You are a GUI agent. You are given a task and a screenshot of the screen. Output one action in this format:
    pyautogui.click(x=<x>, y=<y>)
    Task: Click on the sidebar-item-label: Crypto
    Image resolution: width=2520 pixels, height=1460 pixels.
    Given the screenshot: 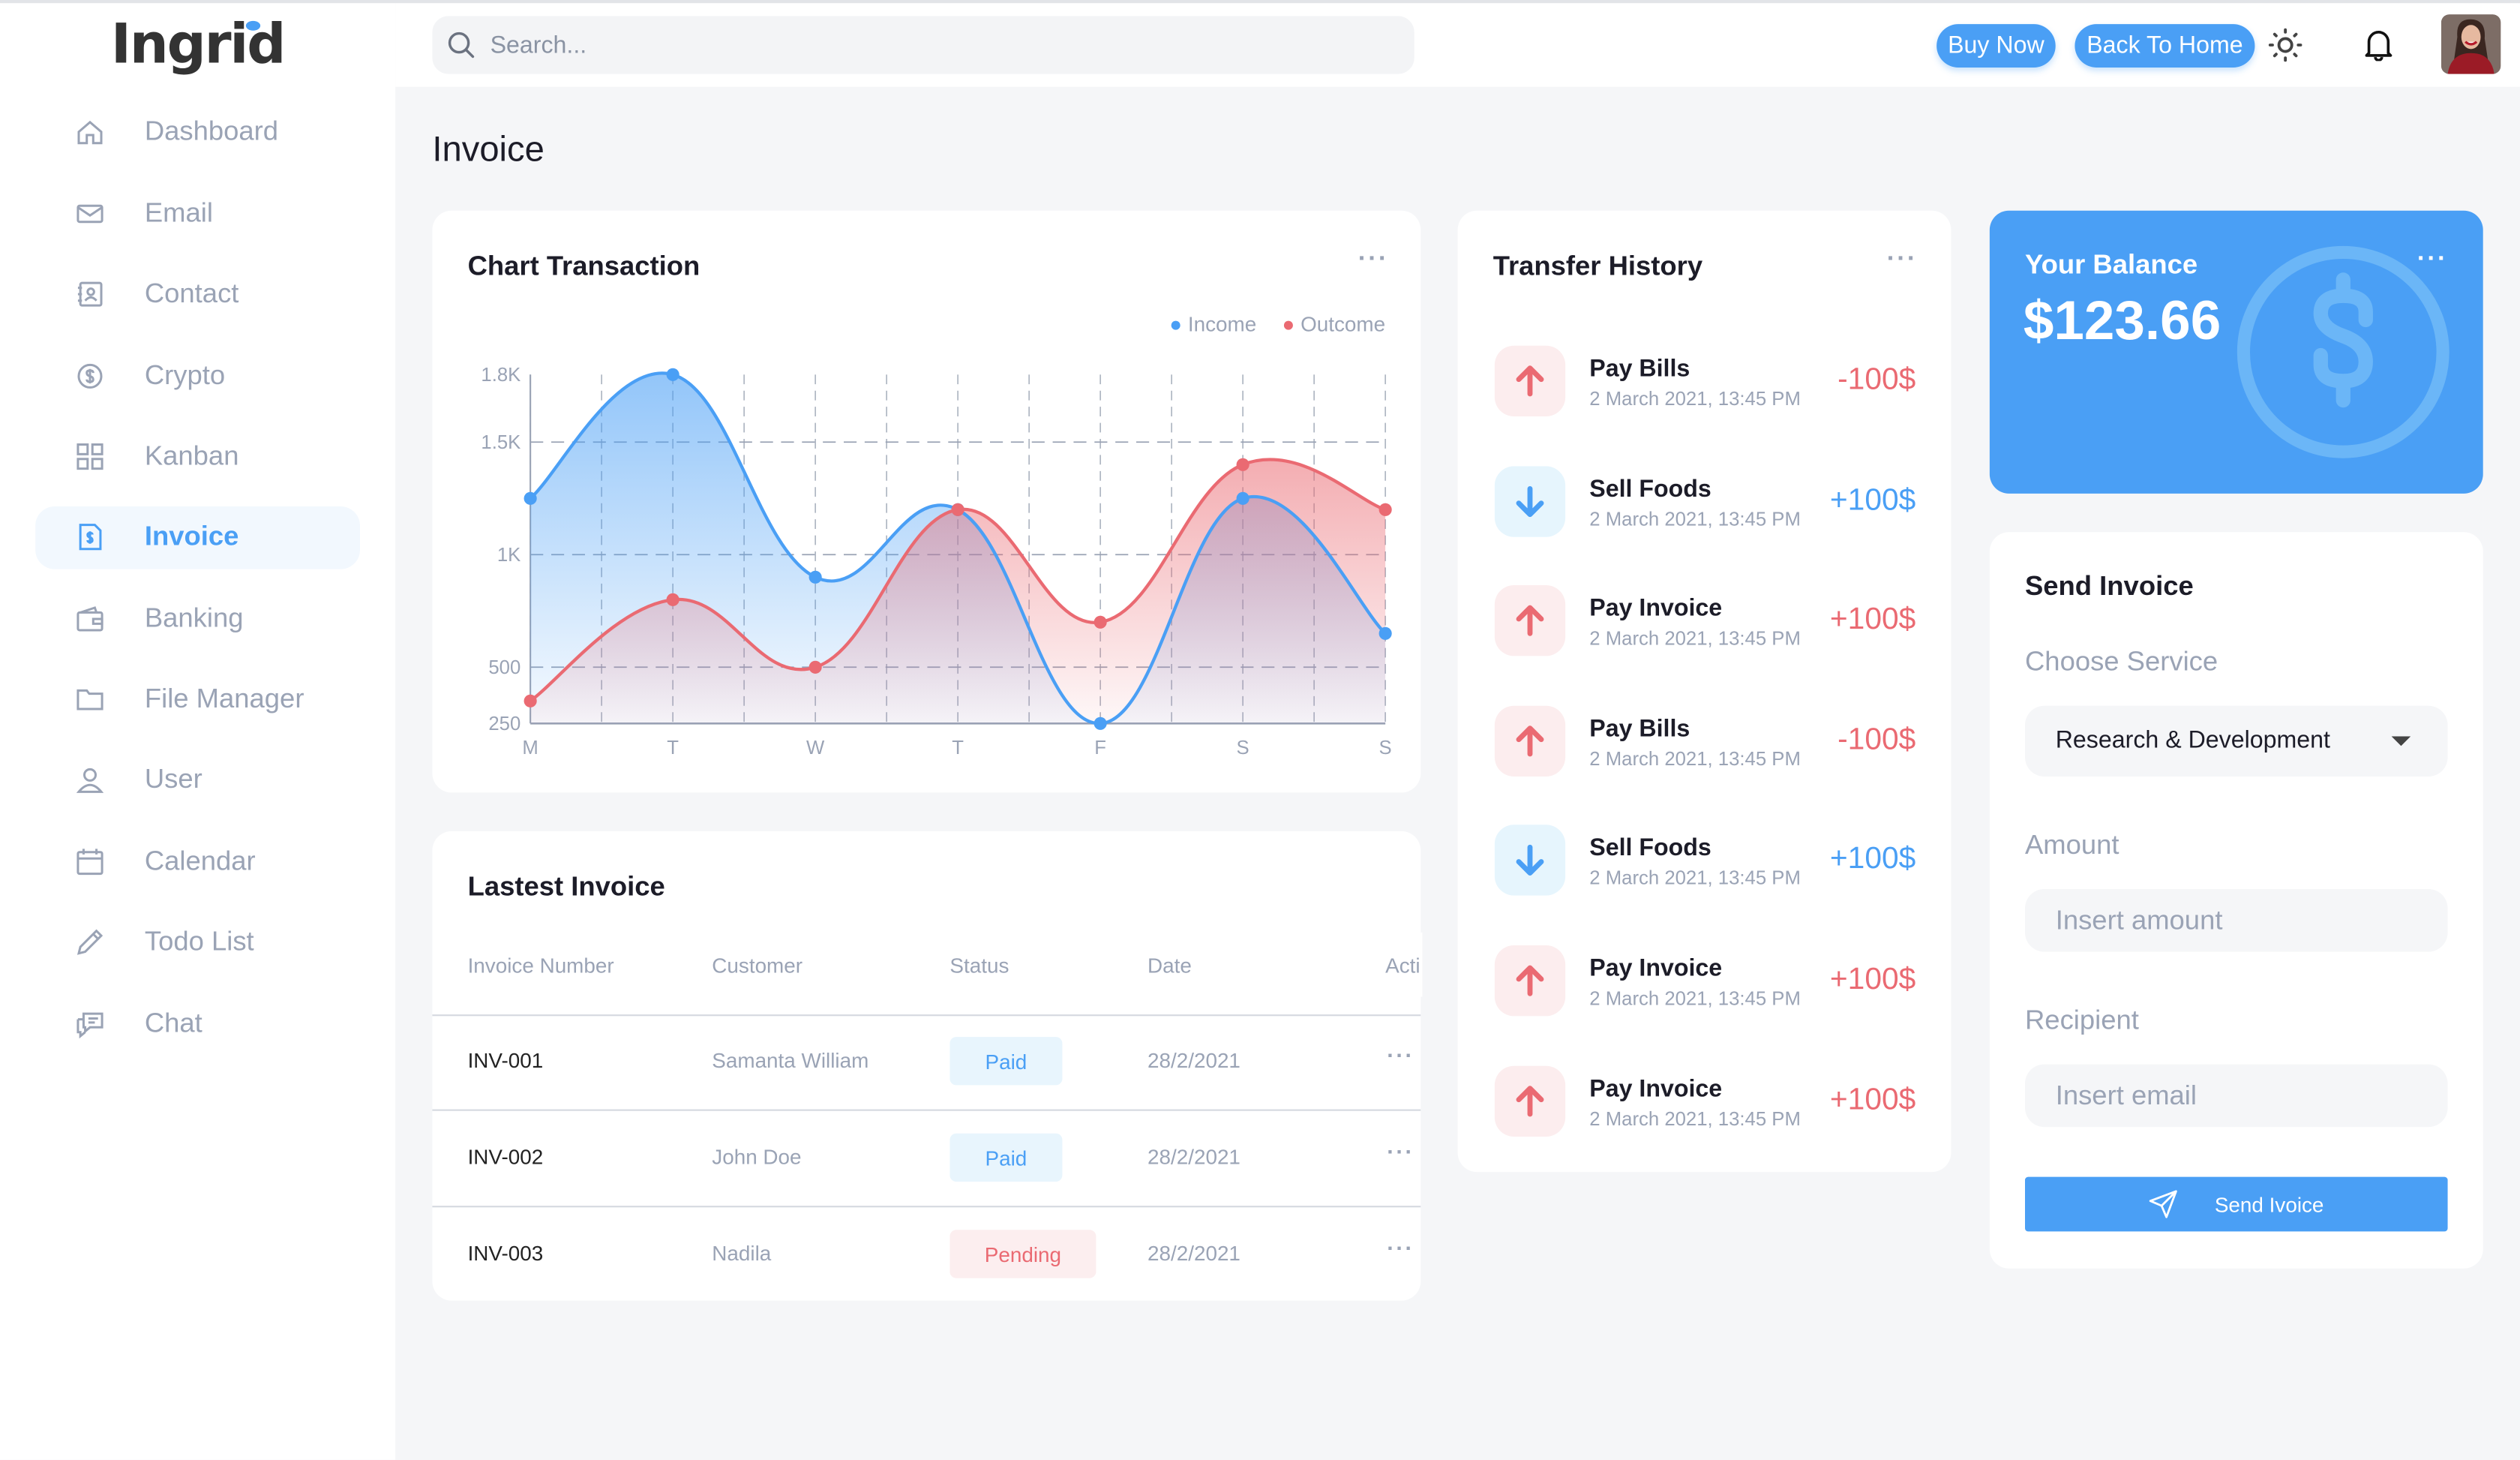 What is the action you would take?
    pyautogui.click(x=185, y=375)
    